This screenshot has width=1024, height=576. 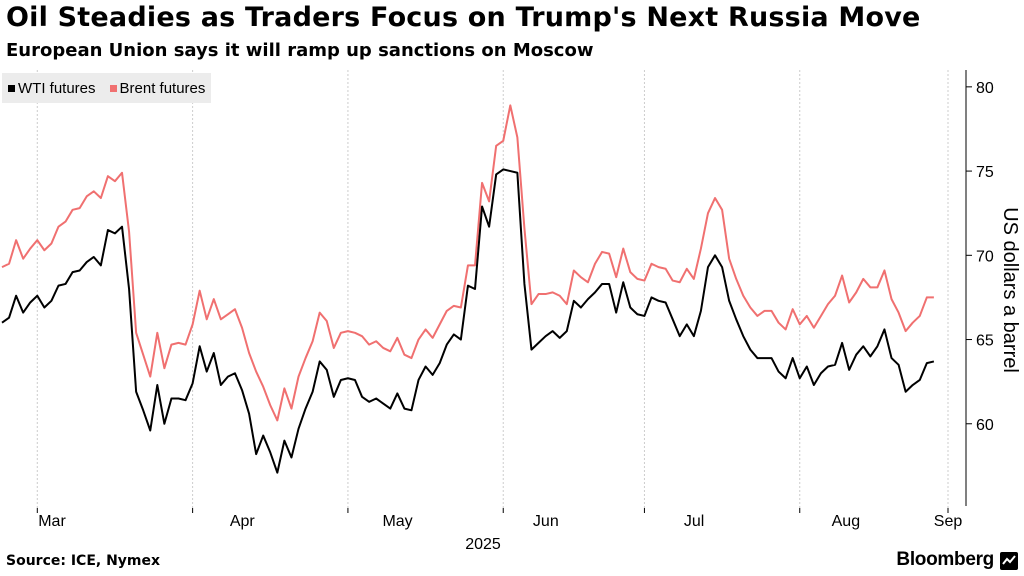 I want to click on y-axis: 60 65 70 75 80 US dollars a barrel, so click(x=993, y=288).